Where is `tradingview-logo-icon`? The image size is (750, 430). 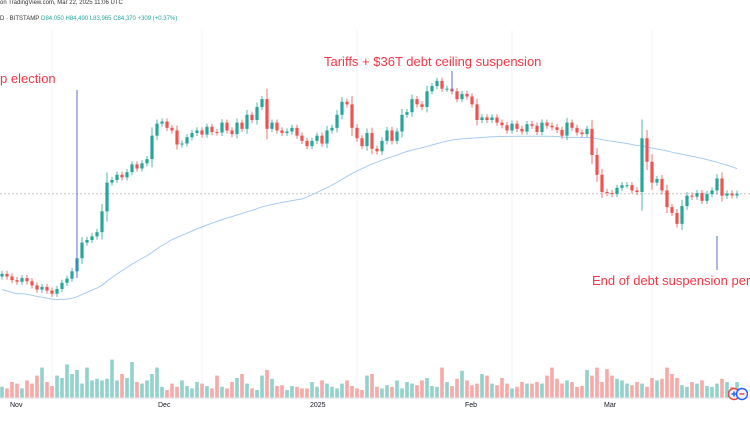
tradingview-logo-icon is located at coordinates (738, 394).